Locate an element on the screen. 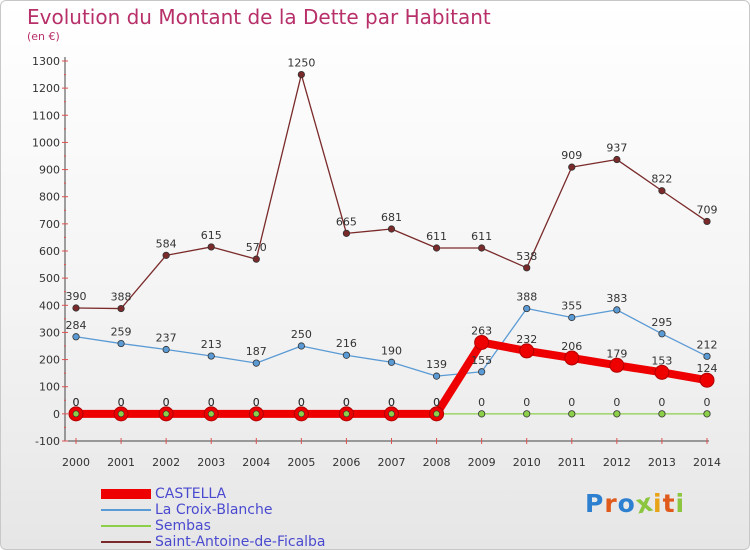 The height and width of the screenshot is (550, 750). data-label-castella: 179 is located at coordinates (616, 353).